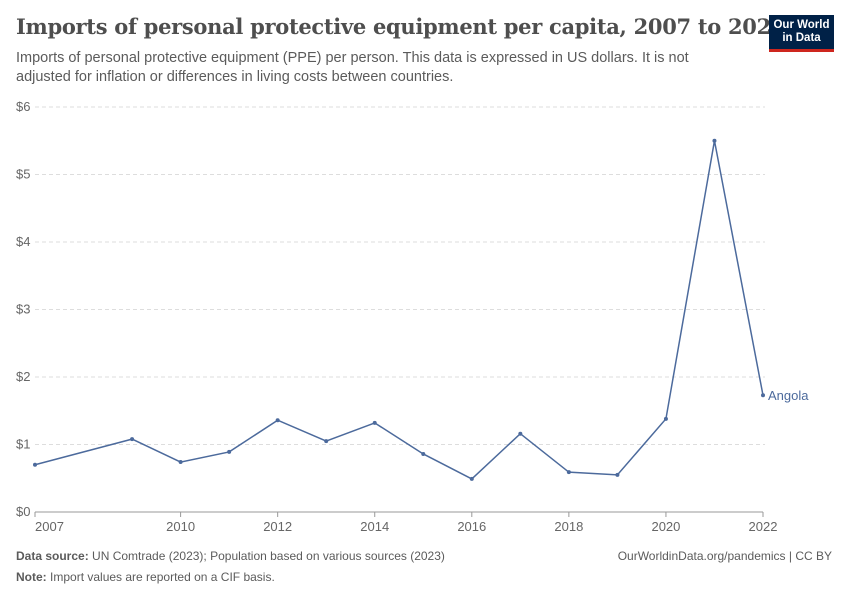 The width and height of the screenshot is (850, 600). What do you see at coordinates (374, 526) in the screenshot?
I see `x-tick-label: 2014` at bounding box center [374, 526].